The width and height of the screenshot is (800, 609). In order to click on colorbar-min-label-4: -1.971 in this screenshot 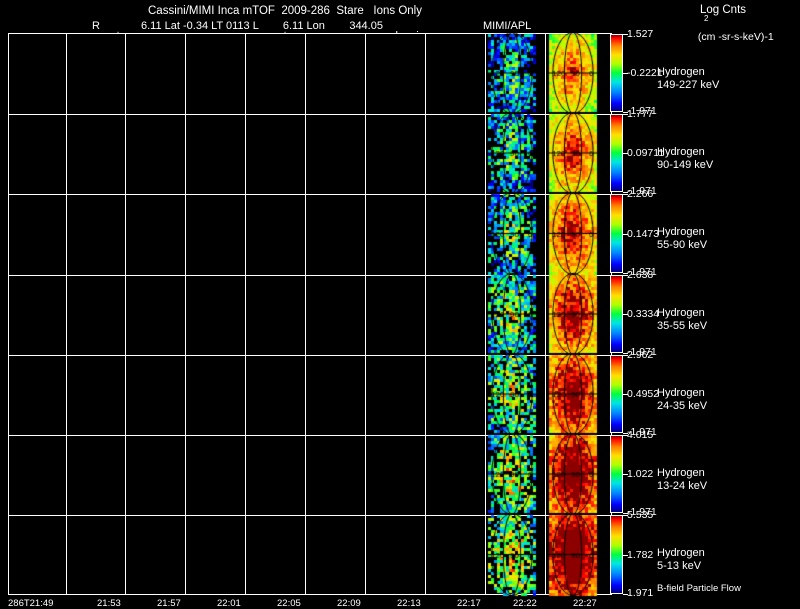, I will do `click(642, 352)`.